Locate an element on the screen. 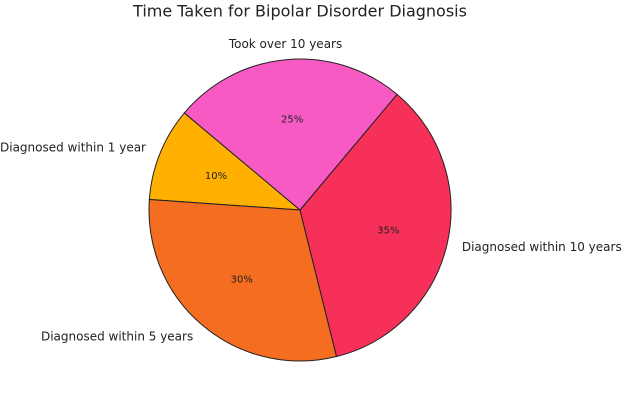 The width and height of the screenshot is (624, 405). slice-label: Diagnosed within 10 years is located at coordinates (542, 247).